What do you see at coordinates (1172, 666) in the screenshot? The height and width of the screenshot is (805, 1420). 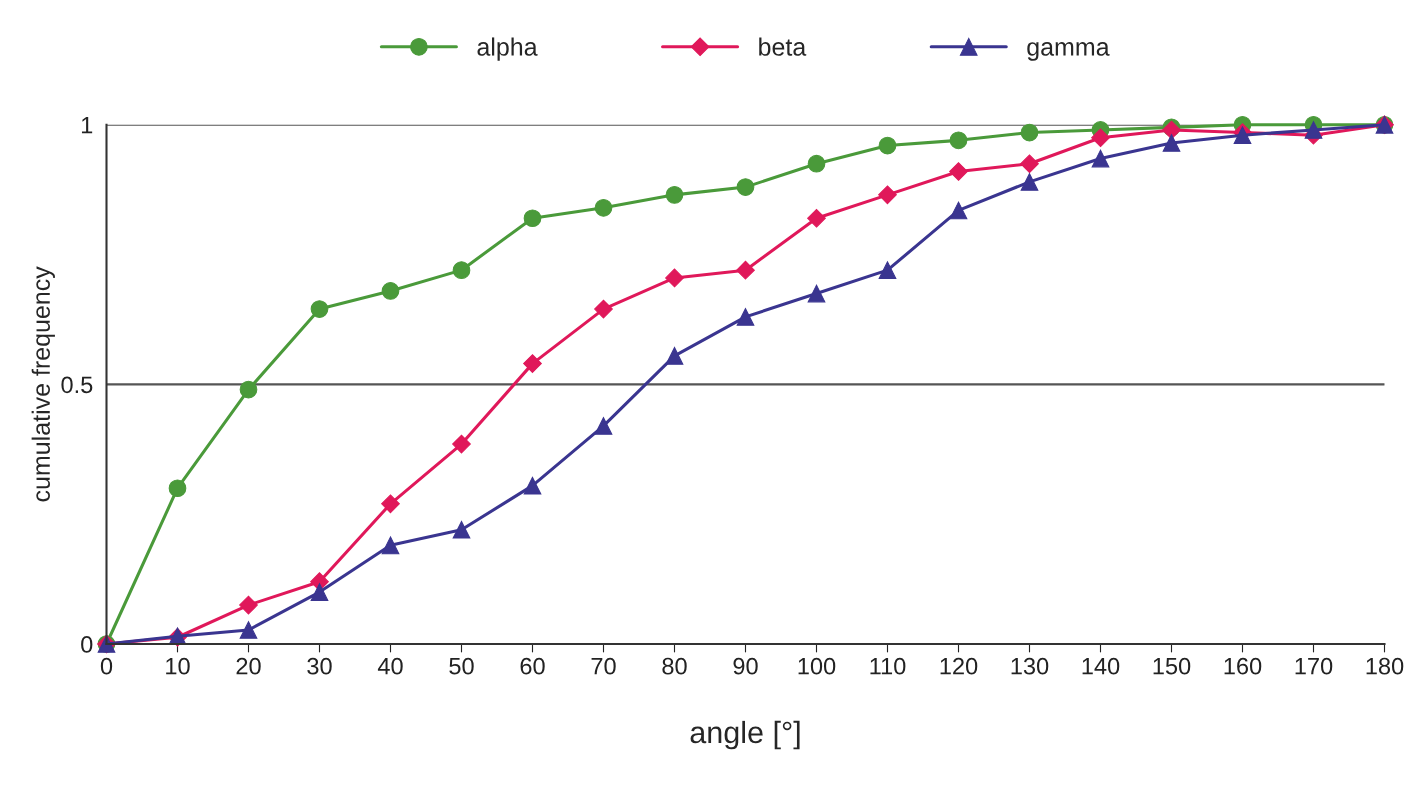 I see `x-tick-label: 150` at bounding box center [1172, 666].